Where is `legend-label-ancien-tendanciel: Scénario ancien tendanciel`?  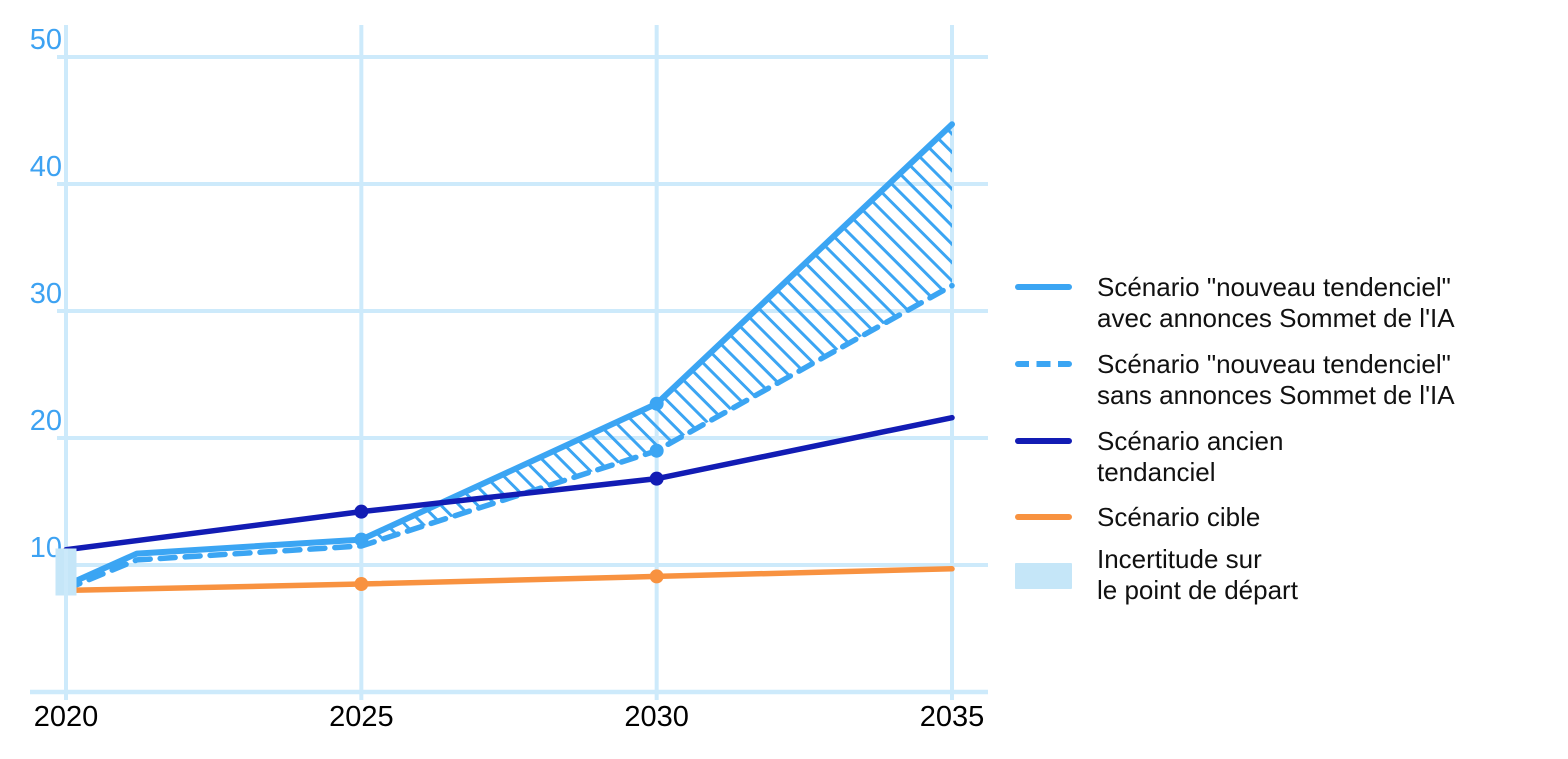
legend-label-ancien-tendanciel: Scénario ancien tendanciel is located at coordinates (1190, 457).